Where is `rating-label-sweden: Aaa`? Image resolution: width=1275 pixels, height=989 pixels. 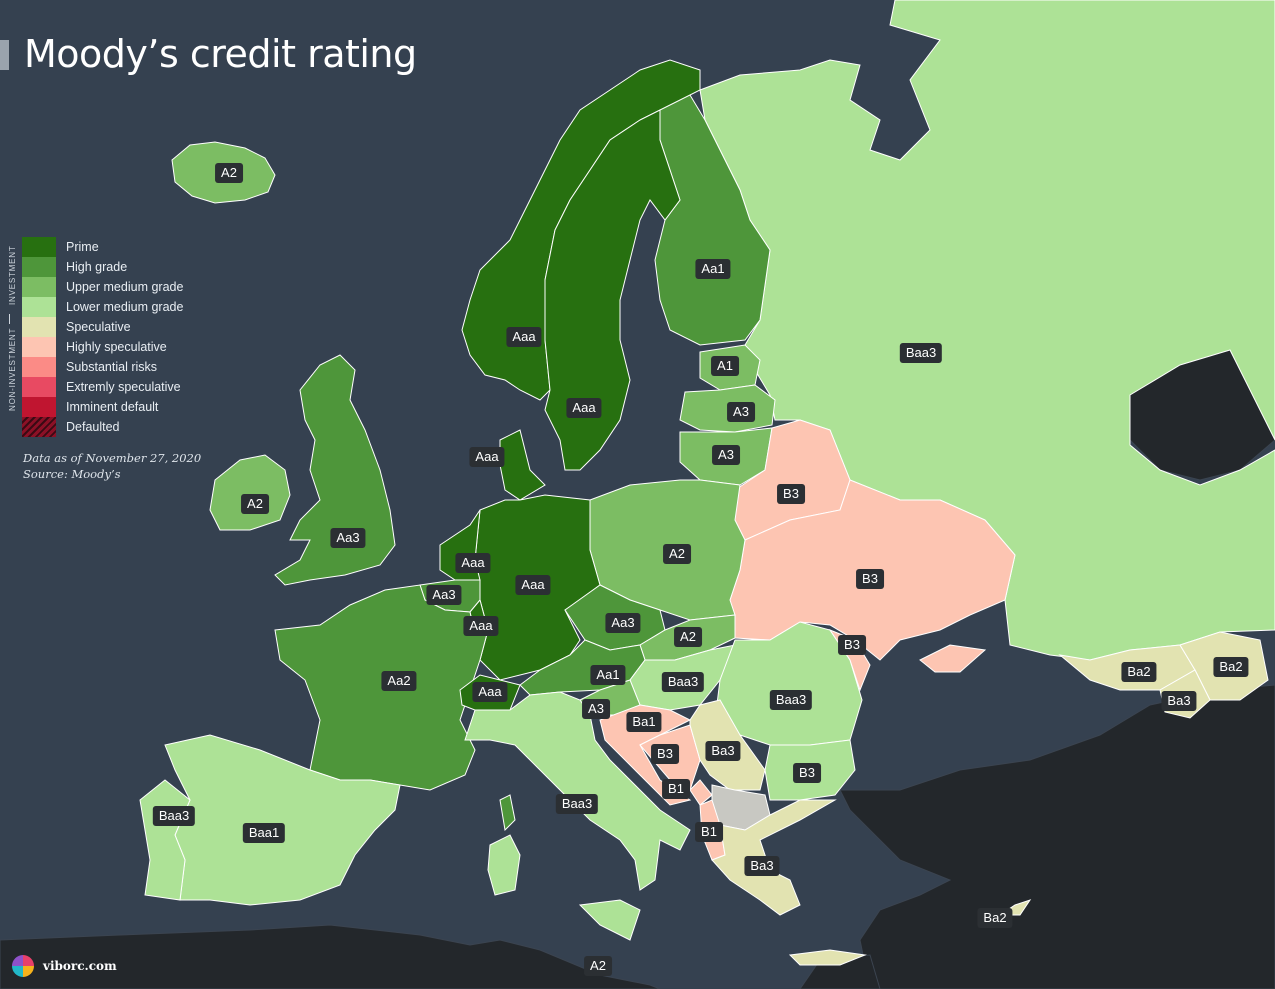
rating-label-sweden: Aaa is located at coordinates (584, 408).